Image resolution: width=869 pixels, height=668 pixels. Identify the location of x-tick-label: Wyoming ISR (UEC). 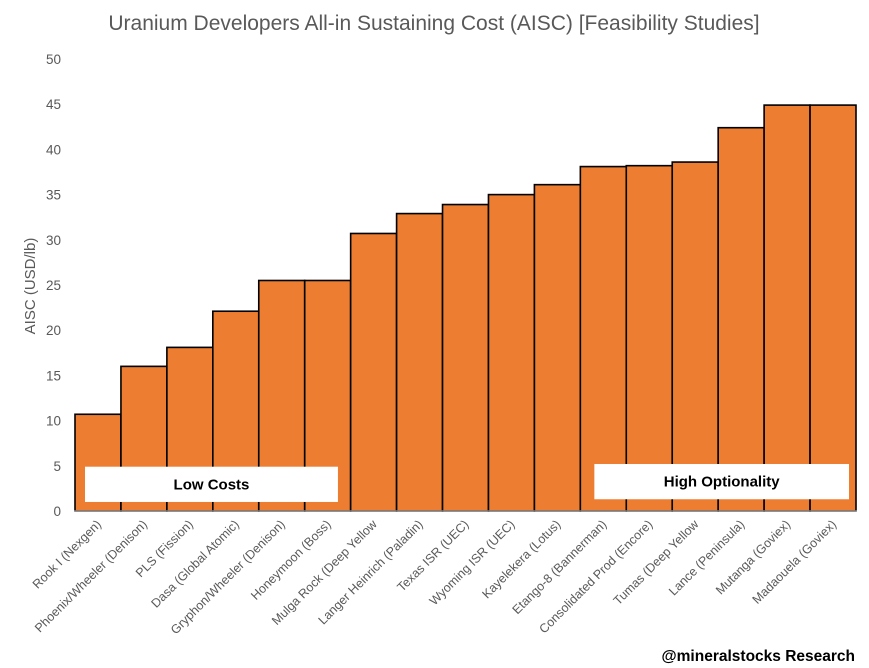
(472, 562).